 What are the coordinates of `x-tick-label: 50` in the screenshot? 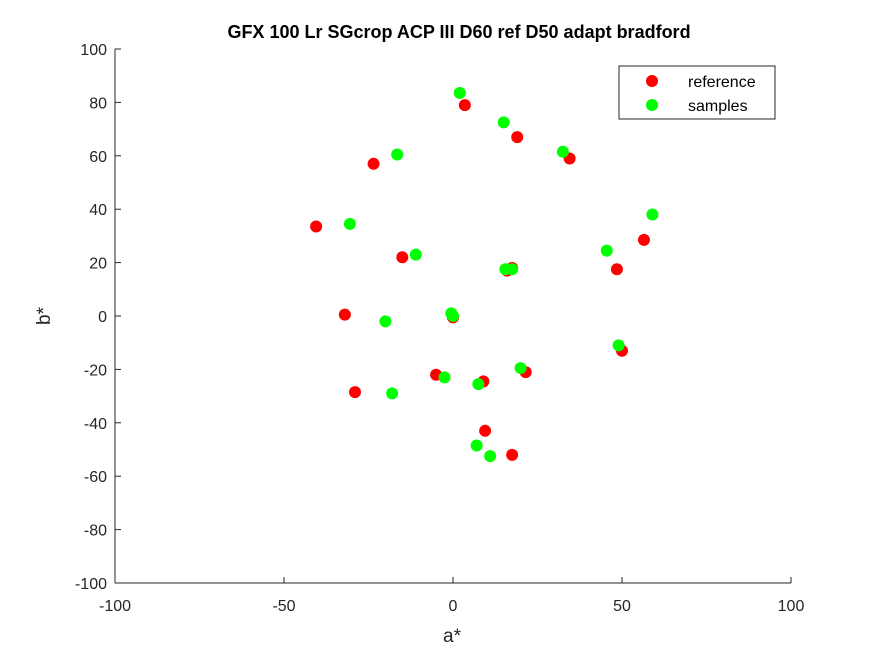 It's located at (622, 606).